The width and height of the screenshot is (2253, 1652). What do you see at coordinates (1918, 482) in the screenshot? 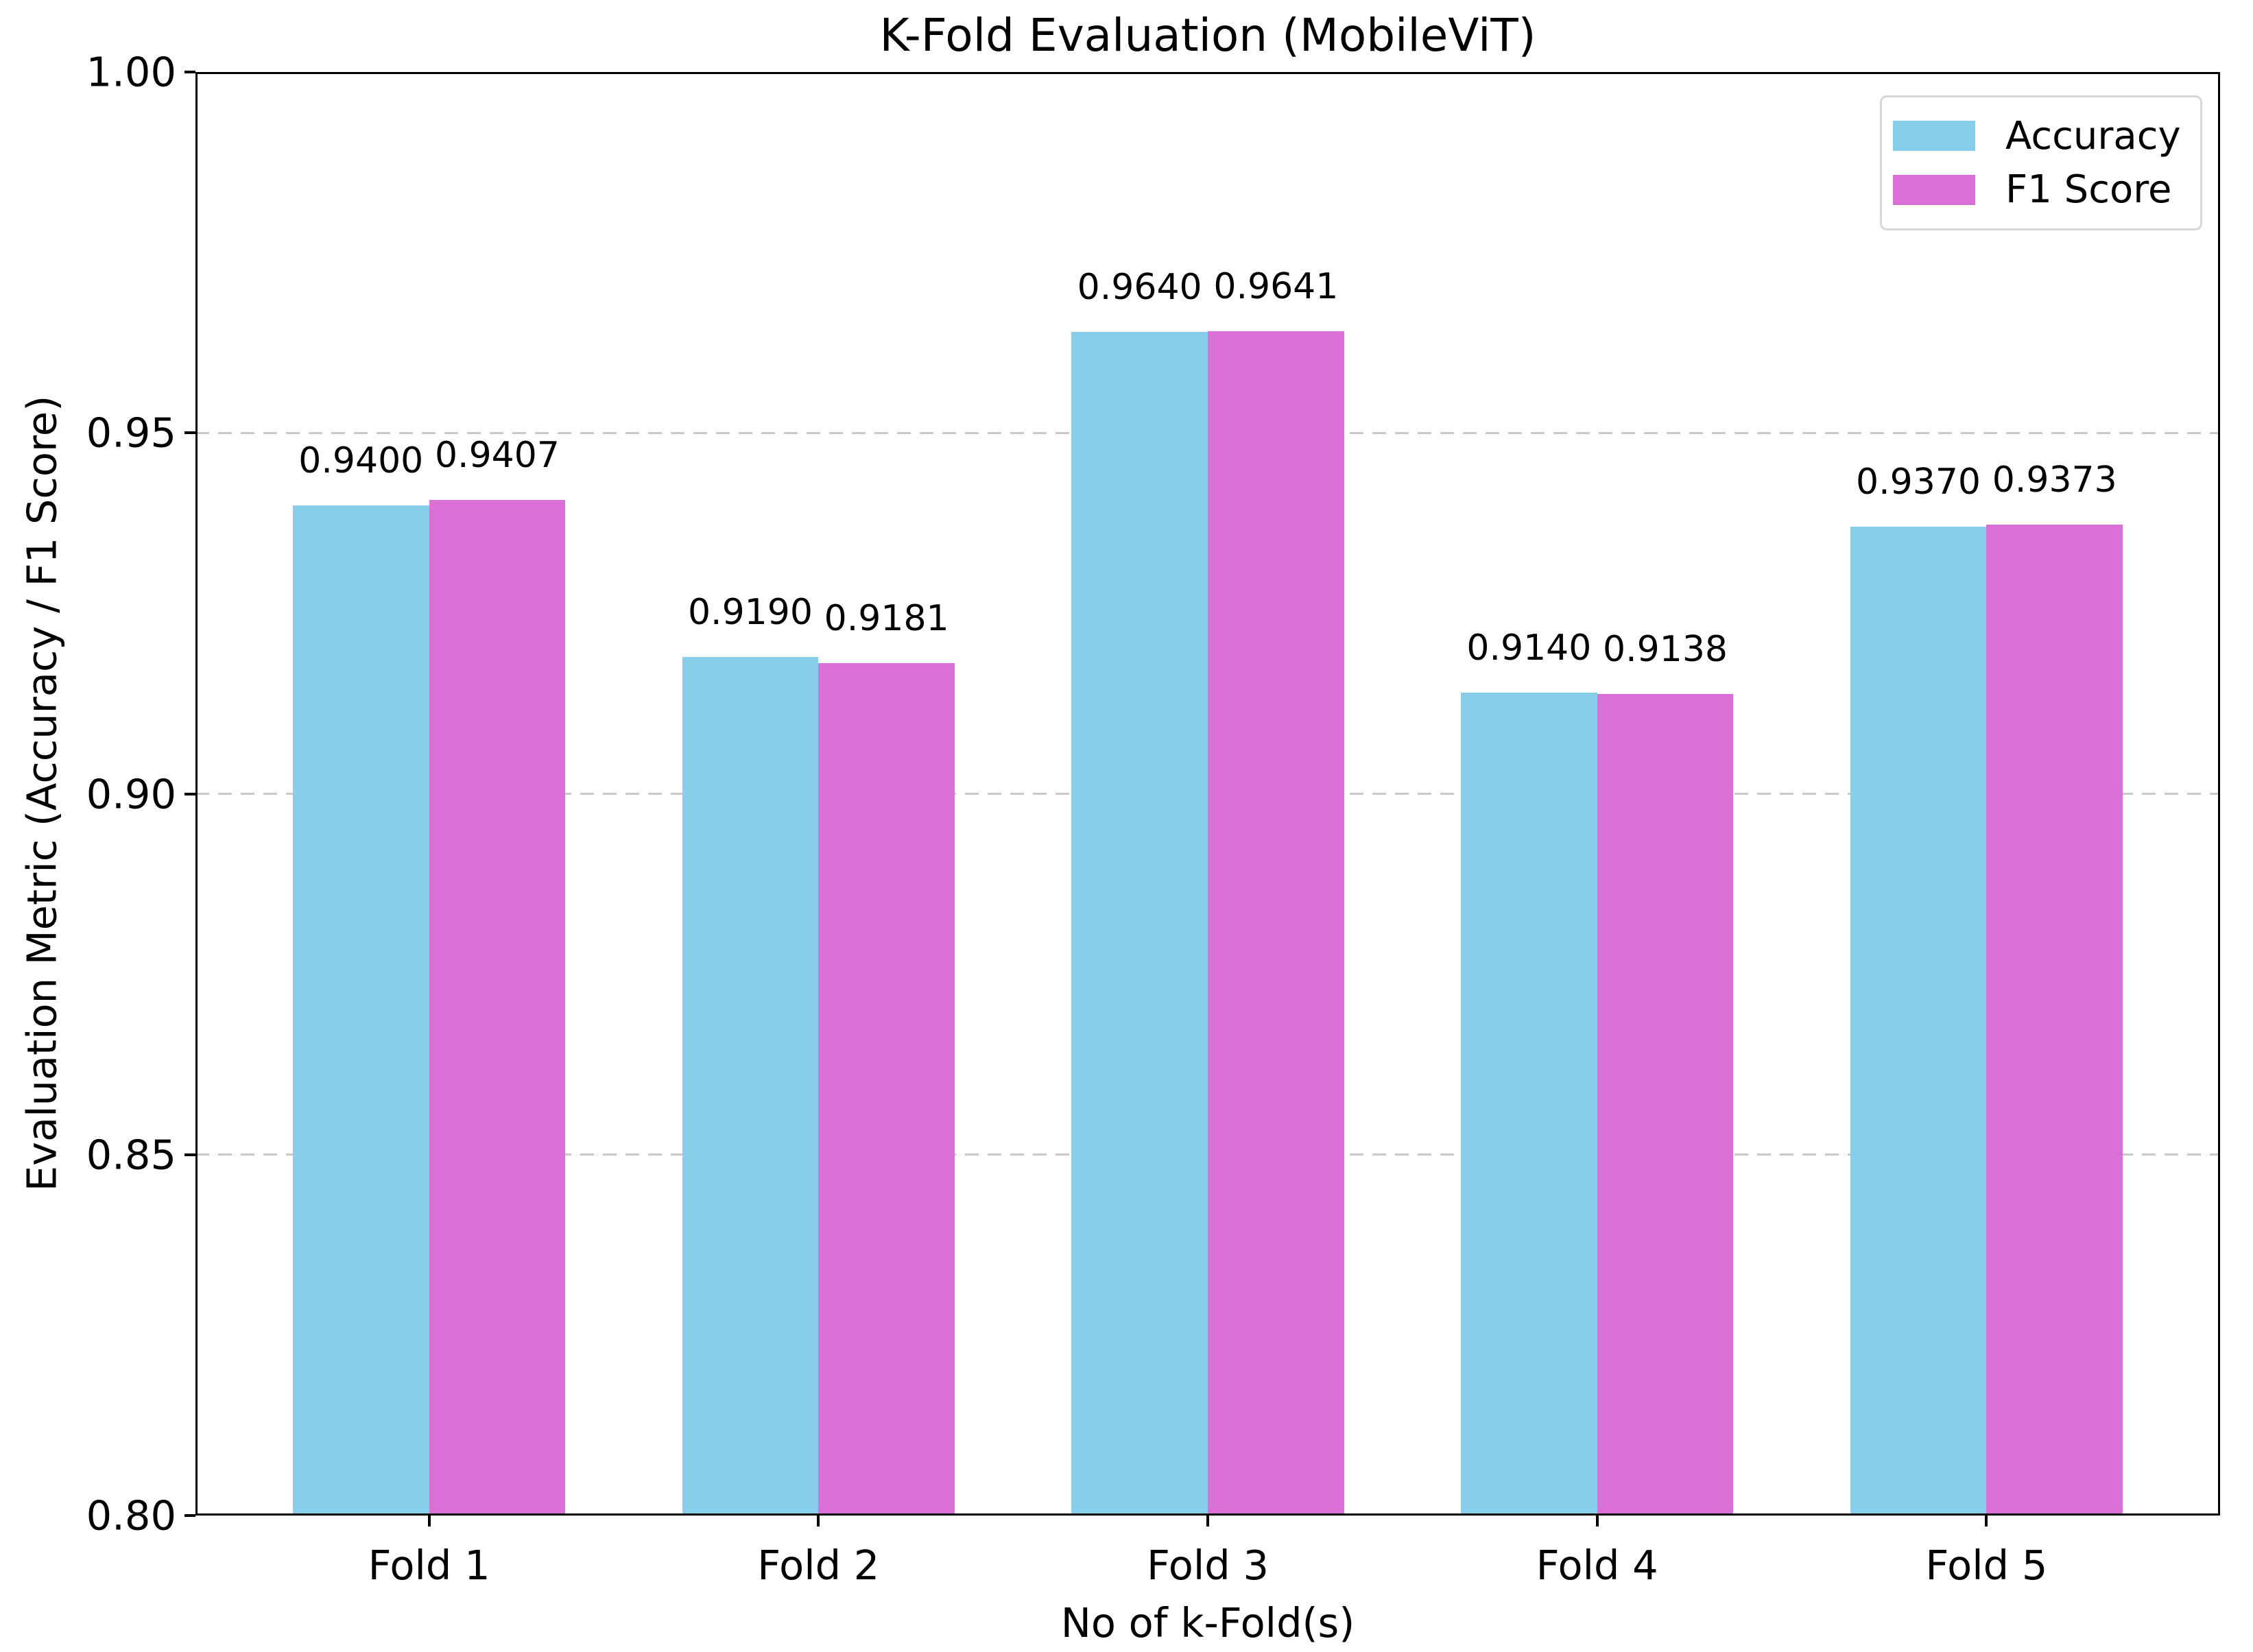
I see `value-label-accuracy-fold-5: 0.9370` at bounding box center [1918, 482].